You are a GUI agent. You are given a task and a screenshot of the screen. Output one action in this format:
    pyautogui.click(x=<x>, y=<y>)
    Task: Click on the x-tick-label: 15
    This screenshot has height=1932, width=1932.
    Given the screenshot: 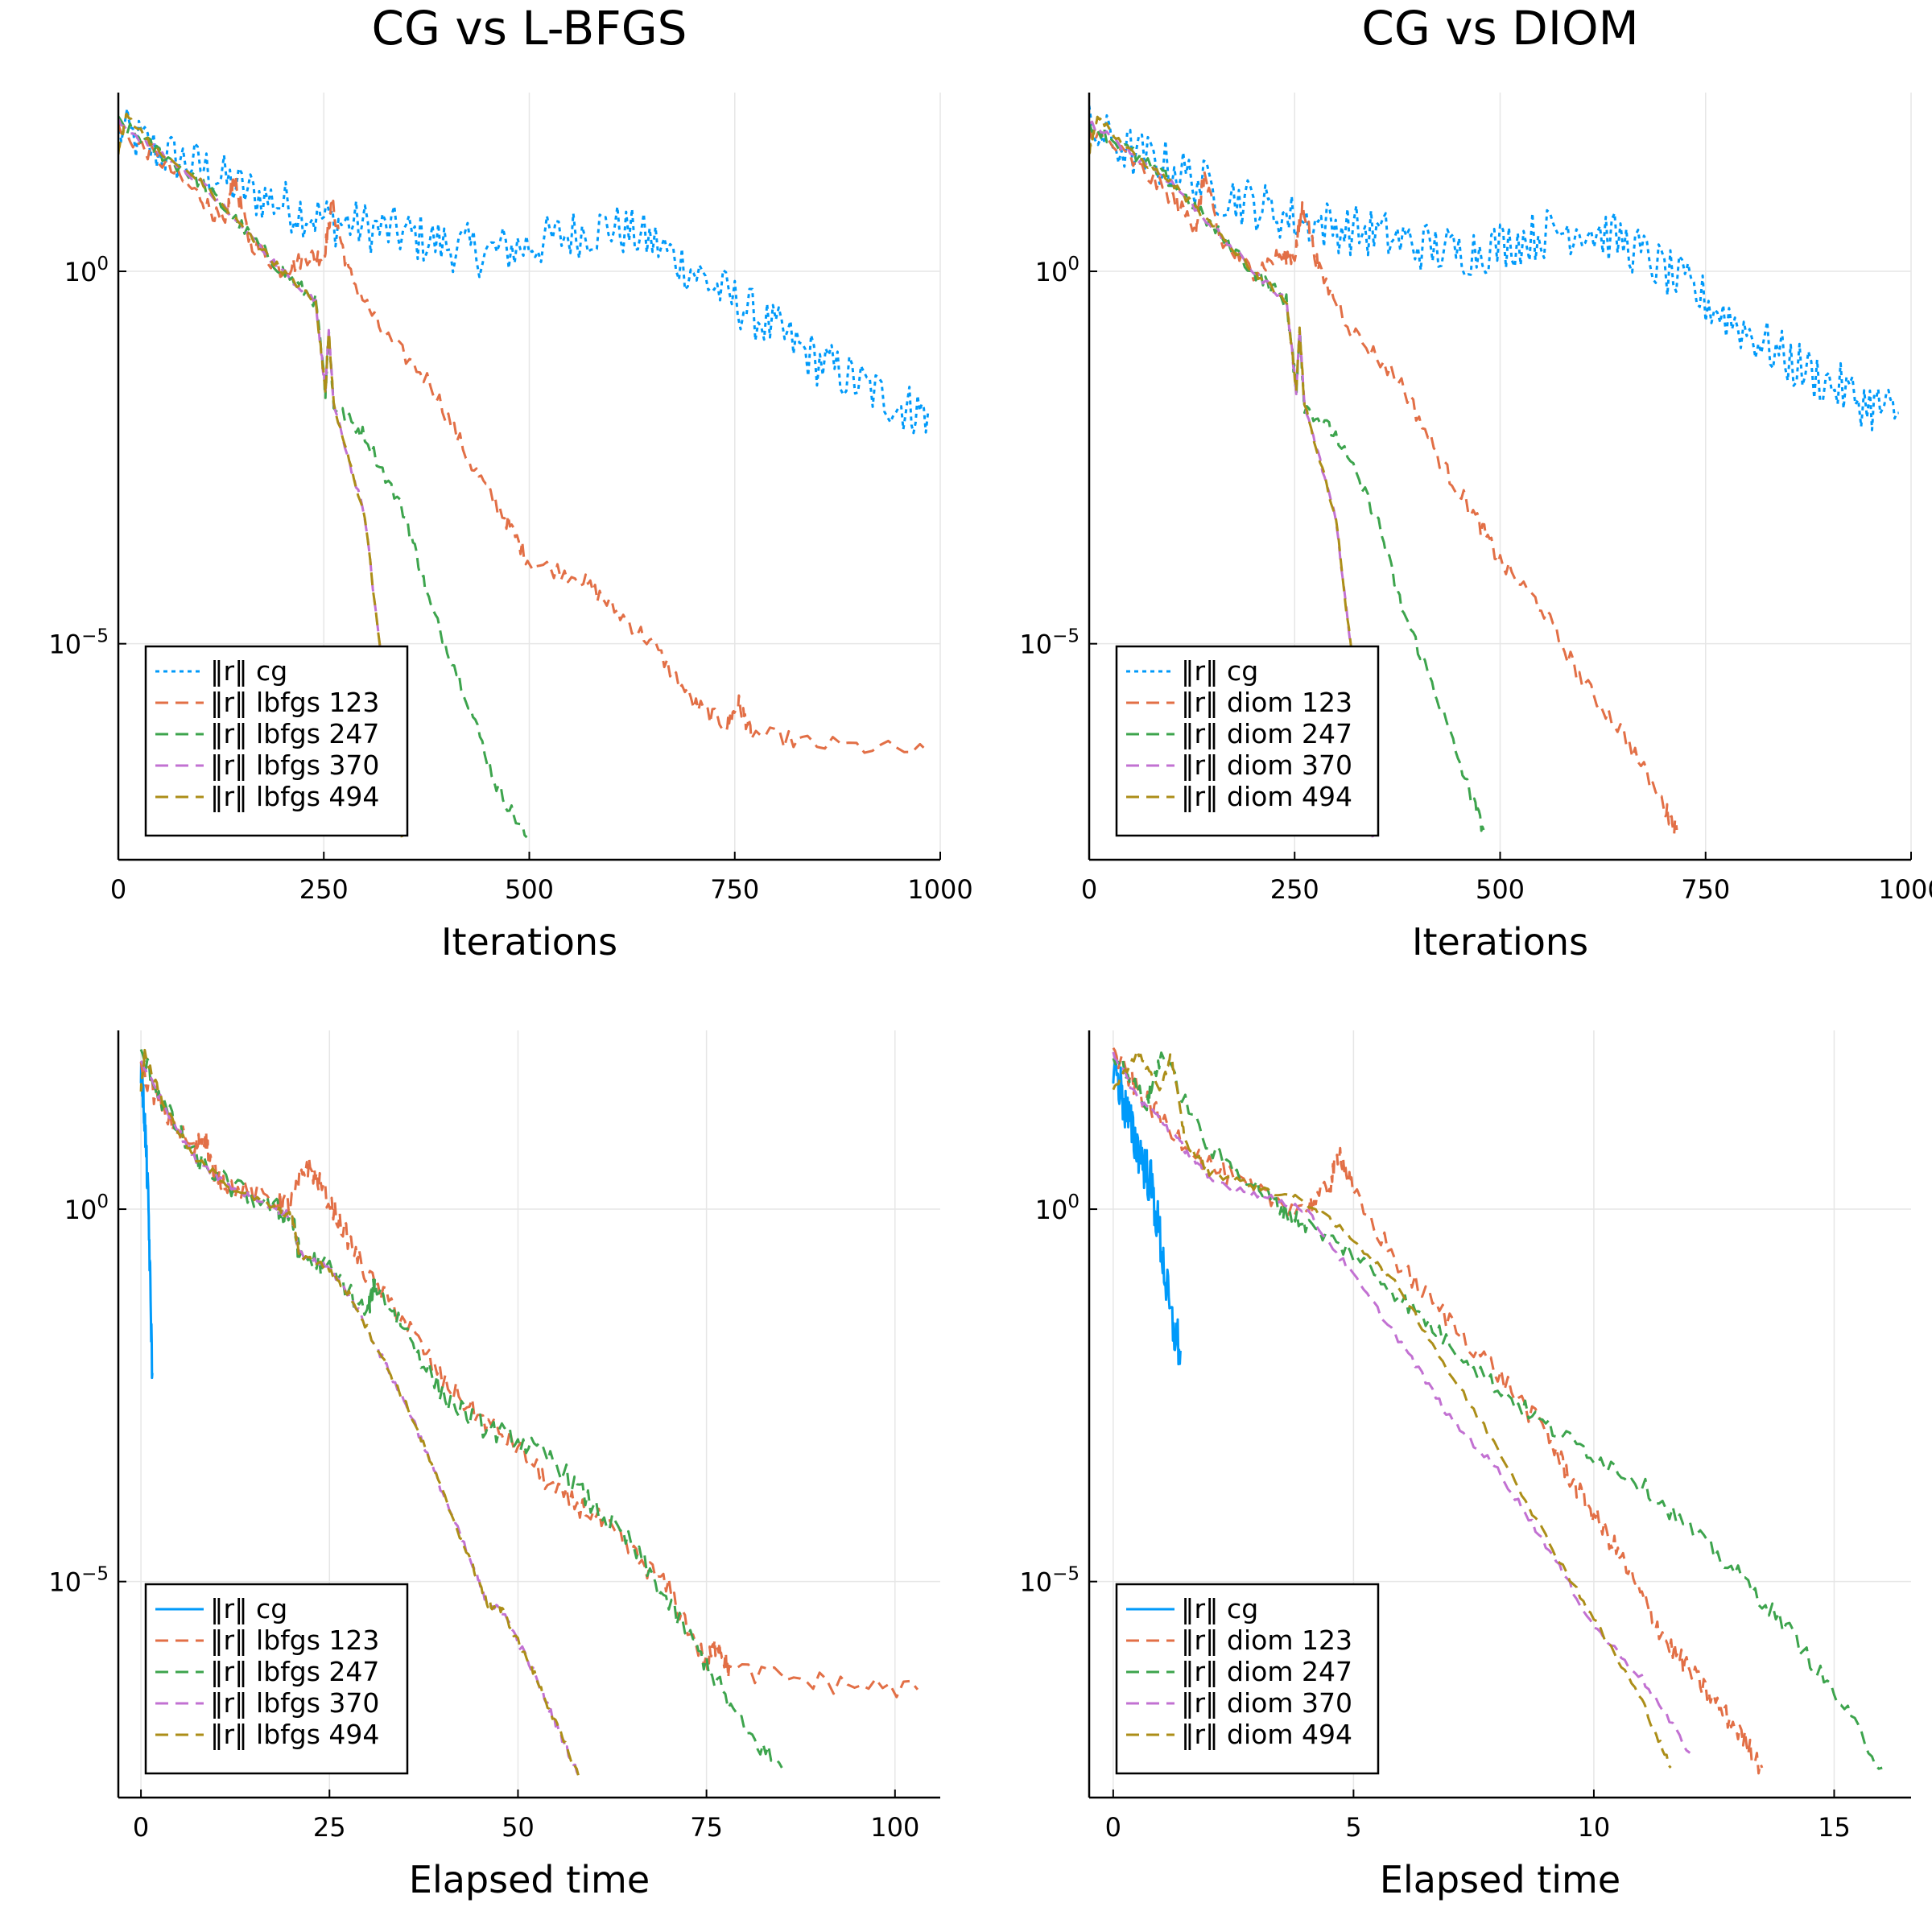 What is the action you would take?
    pyautogui.click(x=1834, y=1827)
    